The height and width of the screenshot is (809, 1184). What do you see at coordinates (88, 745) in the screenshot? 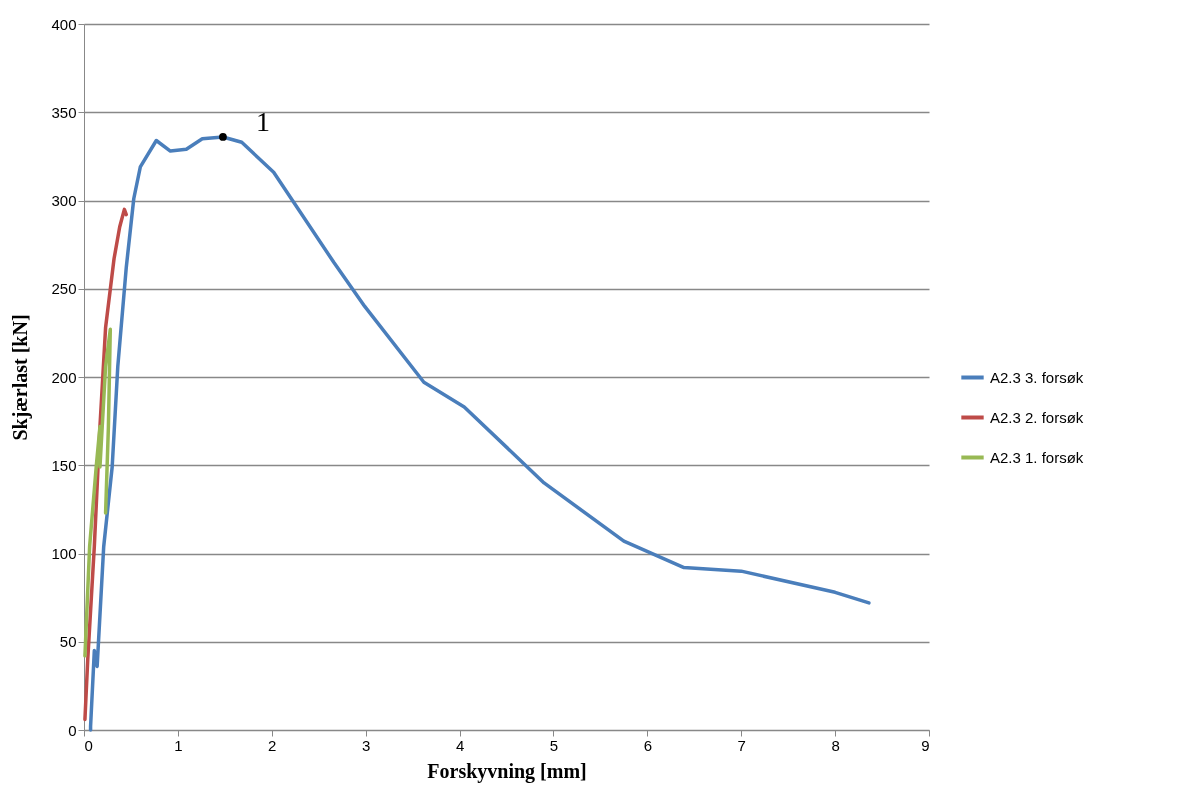
I see `x-tick-label: 0` at bounding box center [88, 745].